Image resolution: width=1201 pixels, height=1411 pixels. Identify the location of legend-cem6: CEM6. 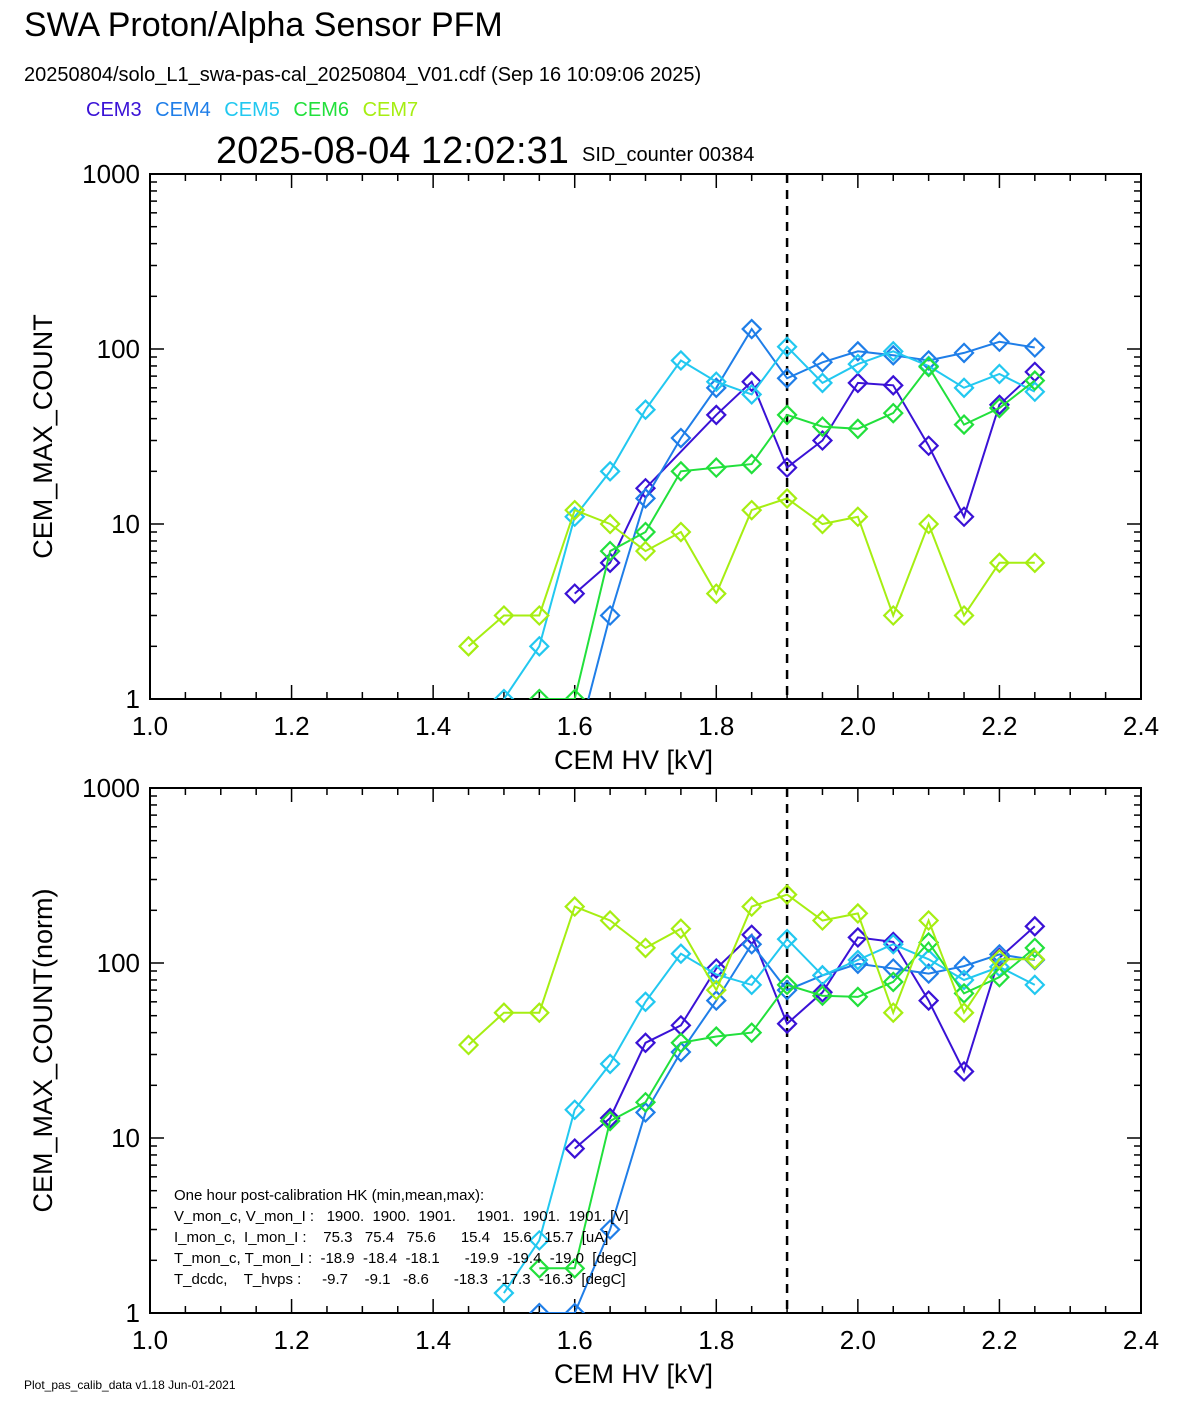
(321, 110).